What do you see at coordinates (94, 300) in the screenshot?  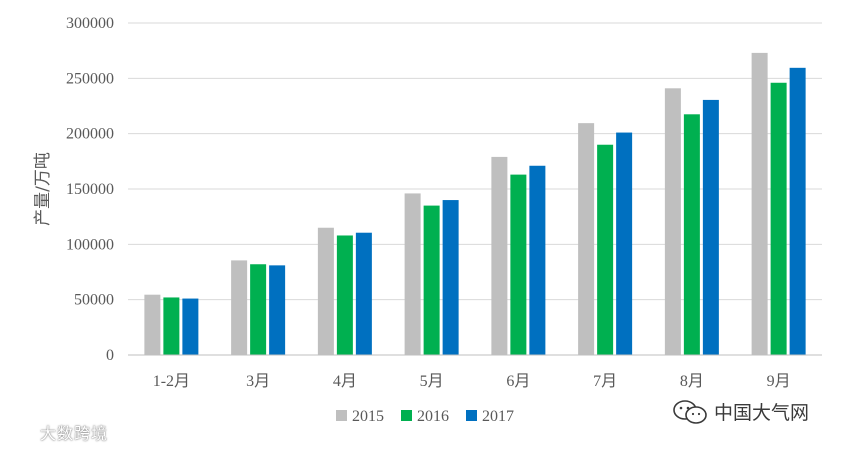 I see `y-tick-label: 50000` at bounding box center [94, 300].